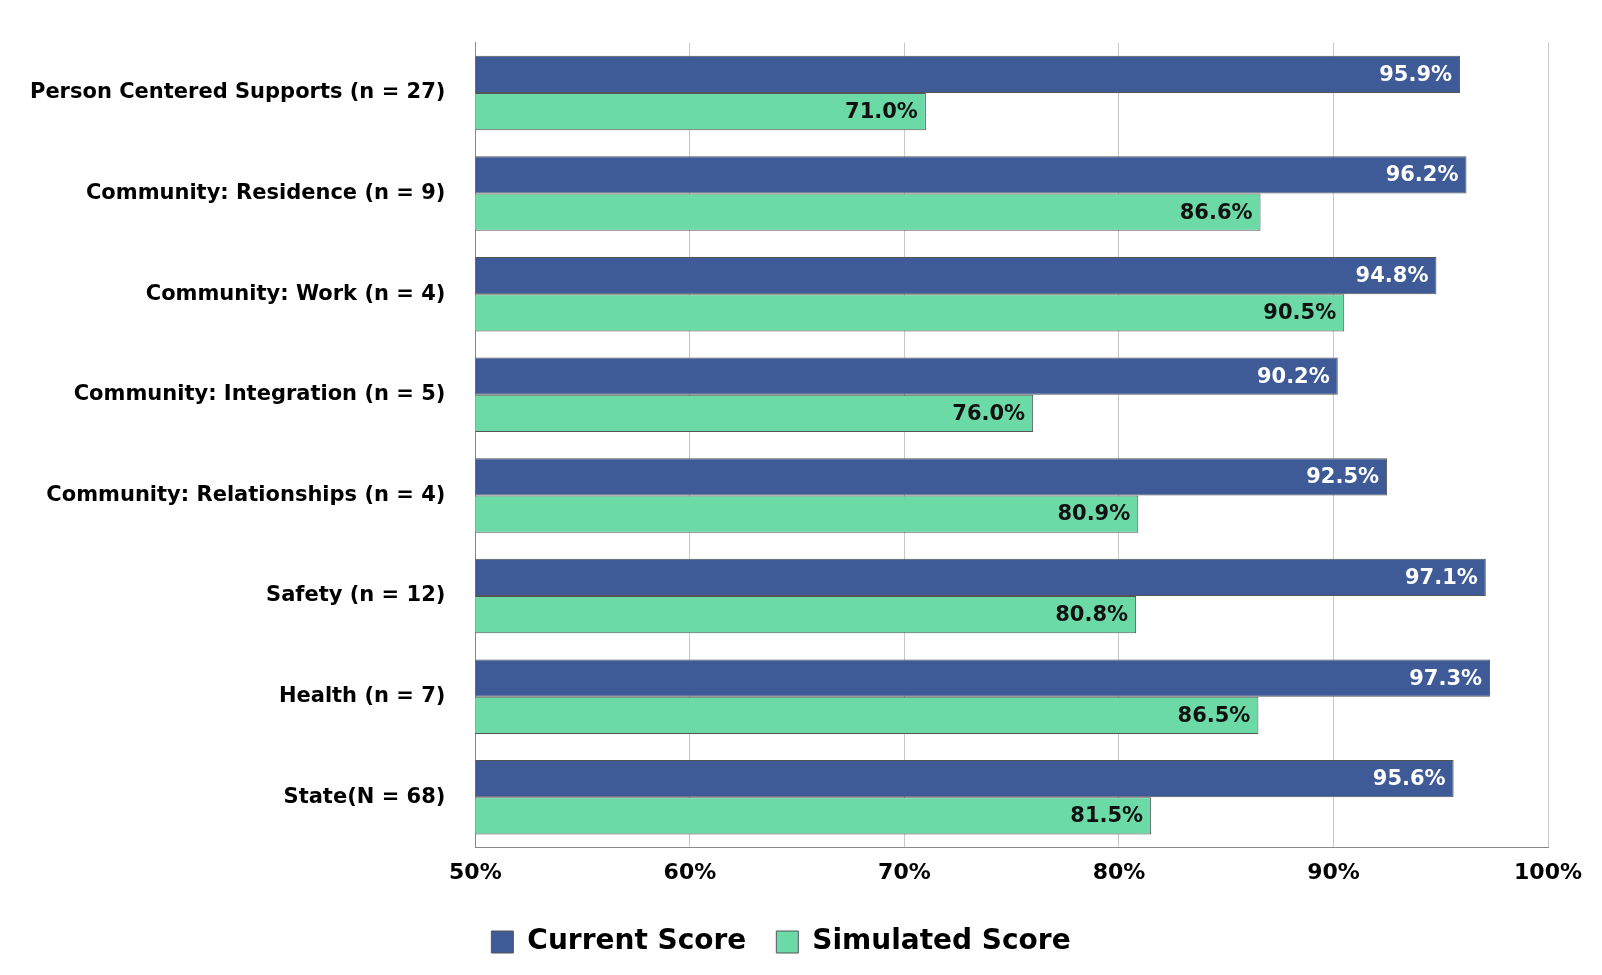 This screenshot has width=1602, height=975. Describe the element at coordinates (1422, 174) in the screenshot. I see `data-label: 96.2%` at that location.